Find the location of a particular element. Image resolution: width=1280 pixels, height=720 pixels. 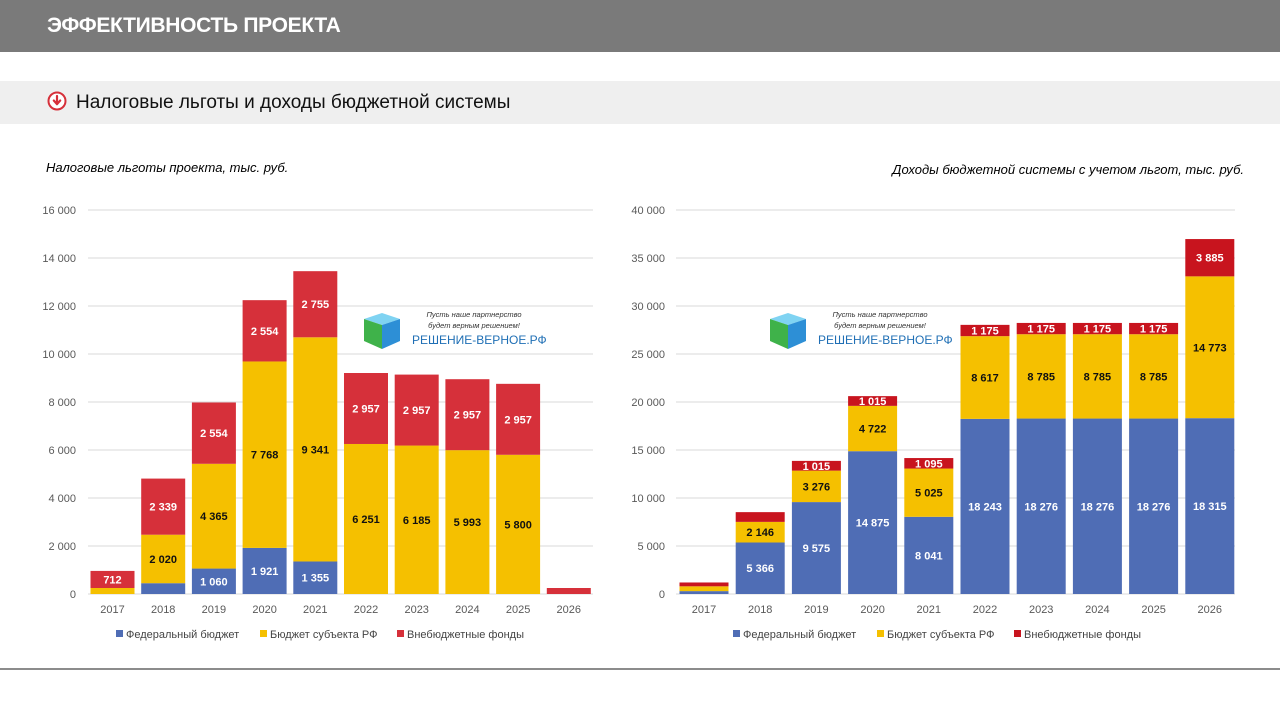

y-tick-label: 16 000 is located at coordinates (59, 211).